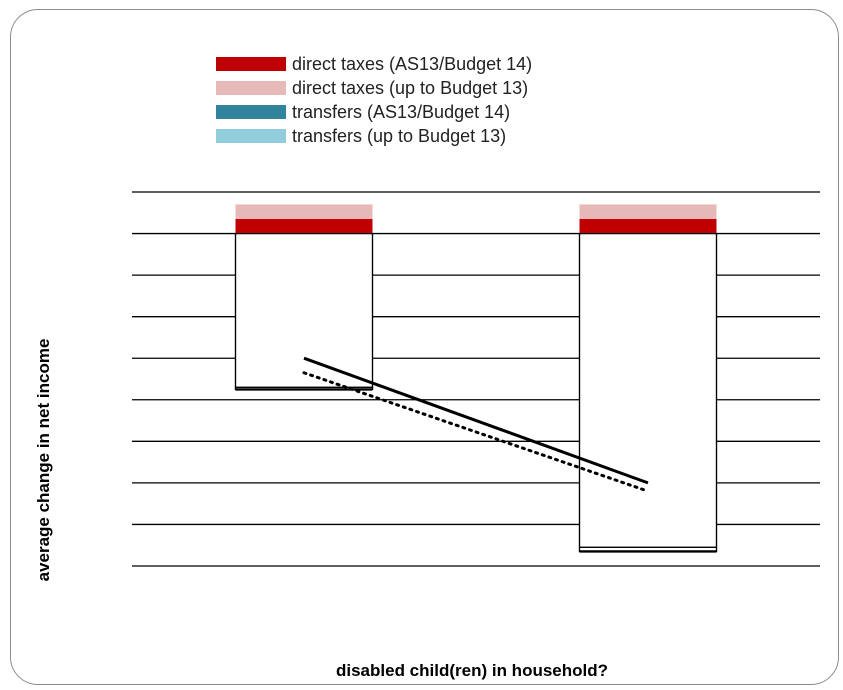 The height and width of the screenshot is (690, 843). I want to click on legend-label: direct taxes (AS13/Budget 14), so click(412, 63).